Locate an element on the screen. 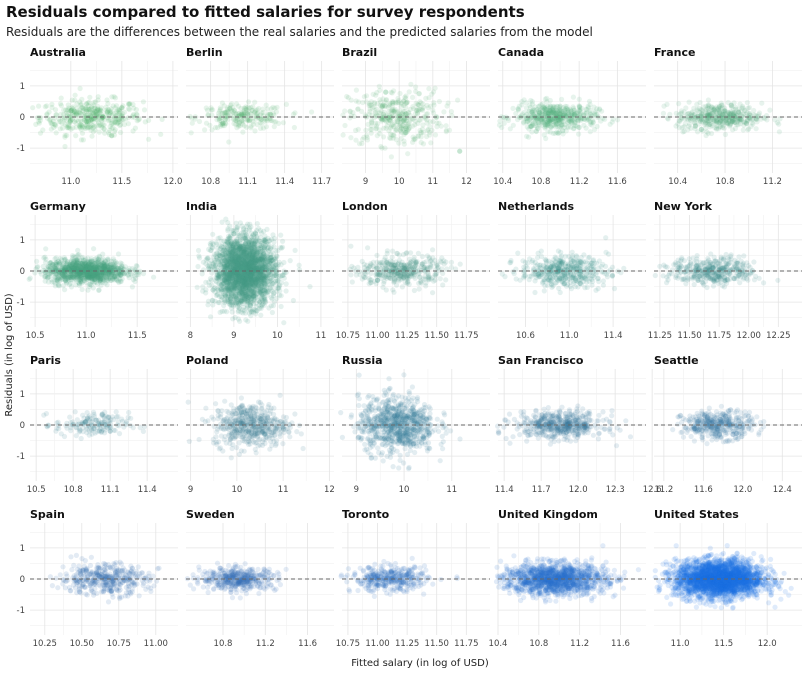 The width and height of the screenshot is (810, 675). x-tick-label: 11.0 is located at coordinates (70, 182).